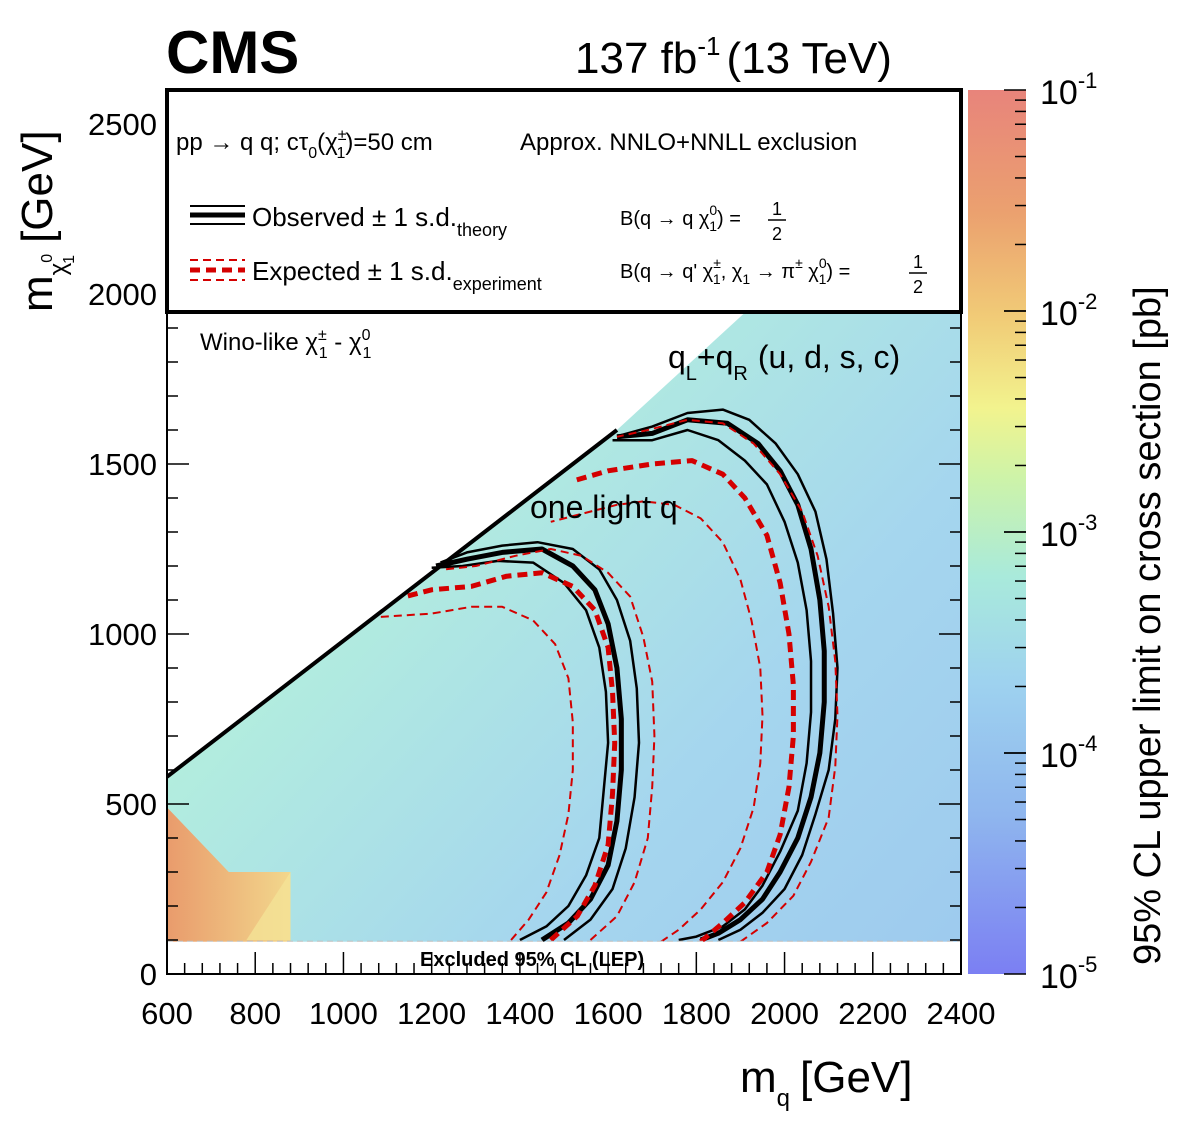  What do you see at coordinates (122, 464) in the screenshot?
I see `y-tick-label: 1500` at bounding box center [122, 464].